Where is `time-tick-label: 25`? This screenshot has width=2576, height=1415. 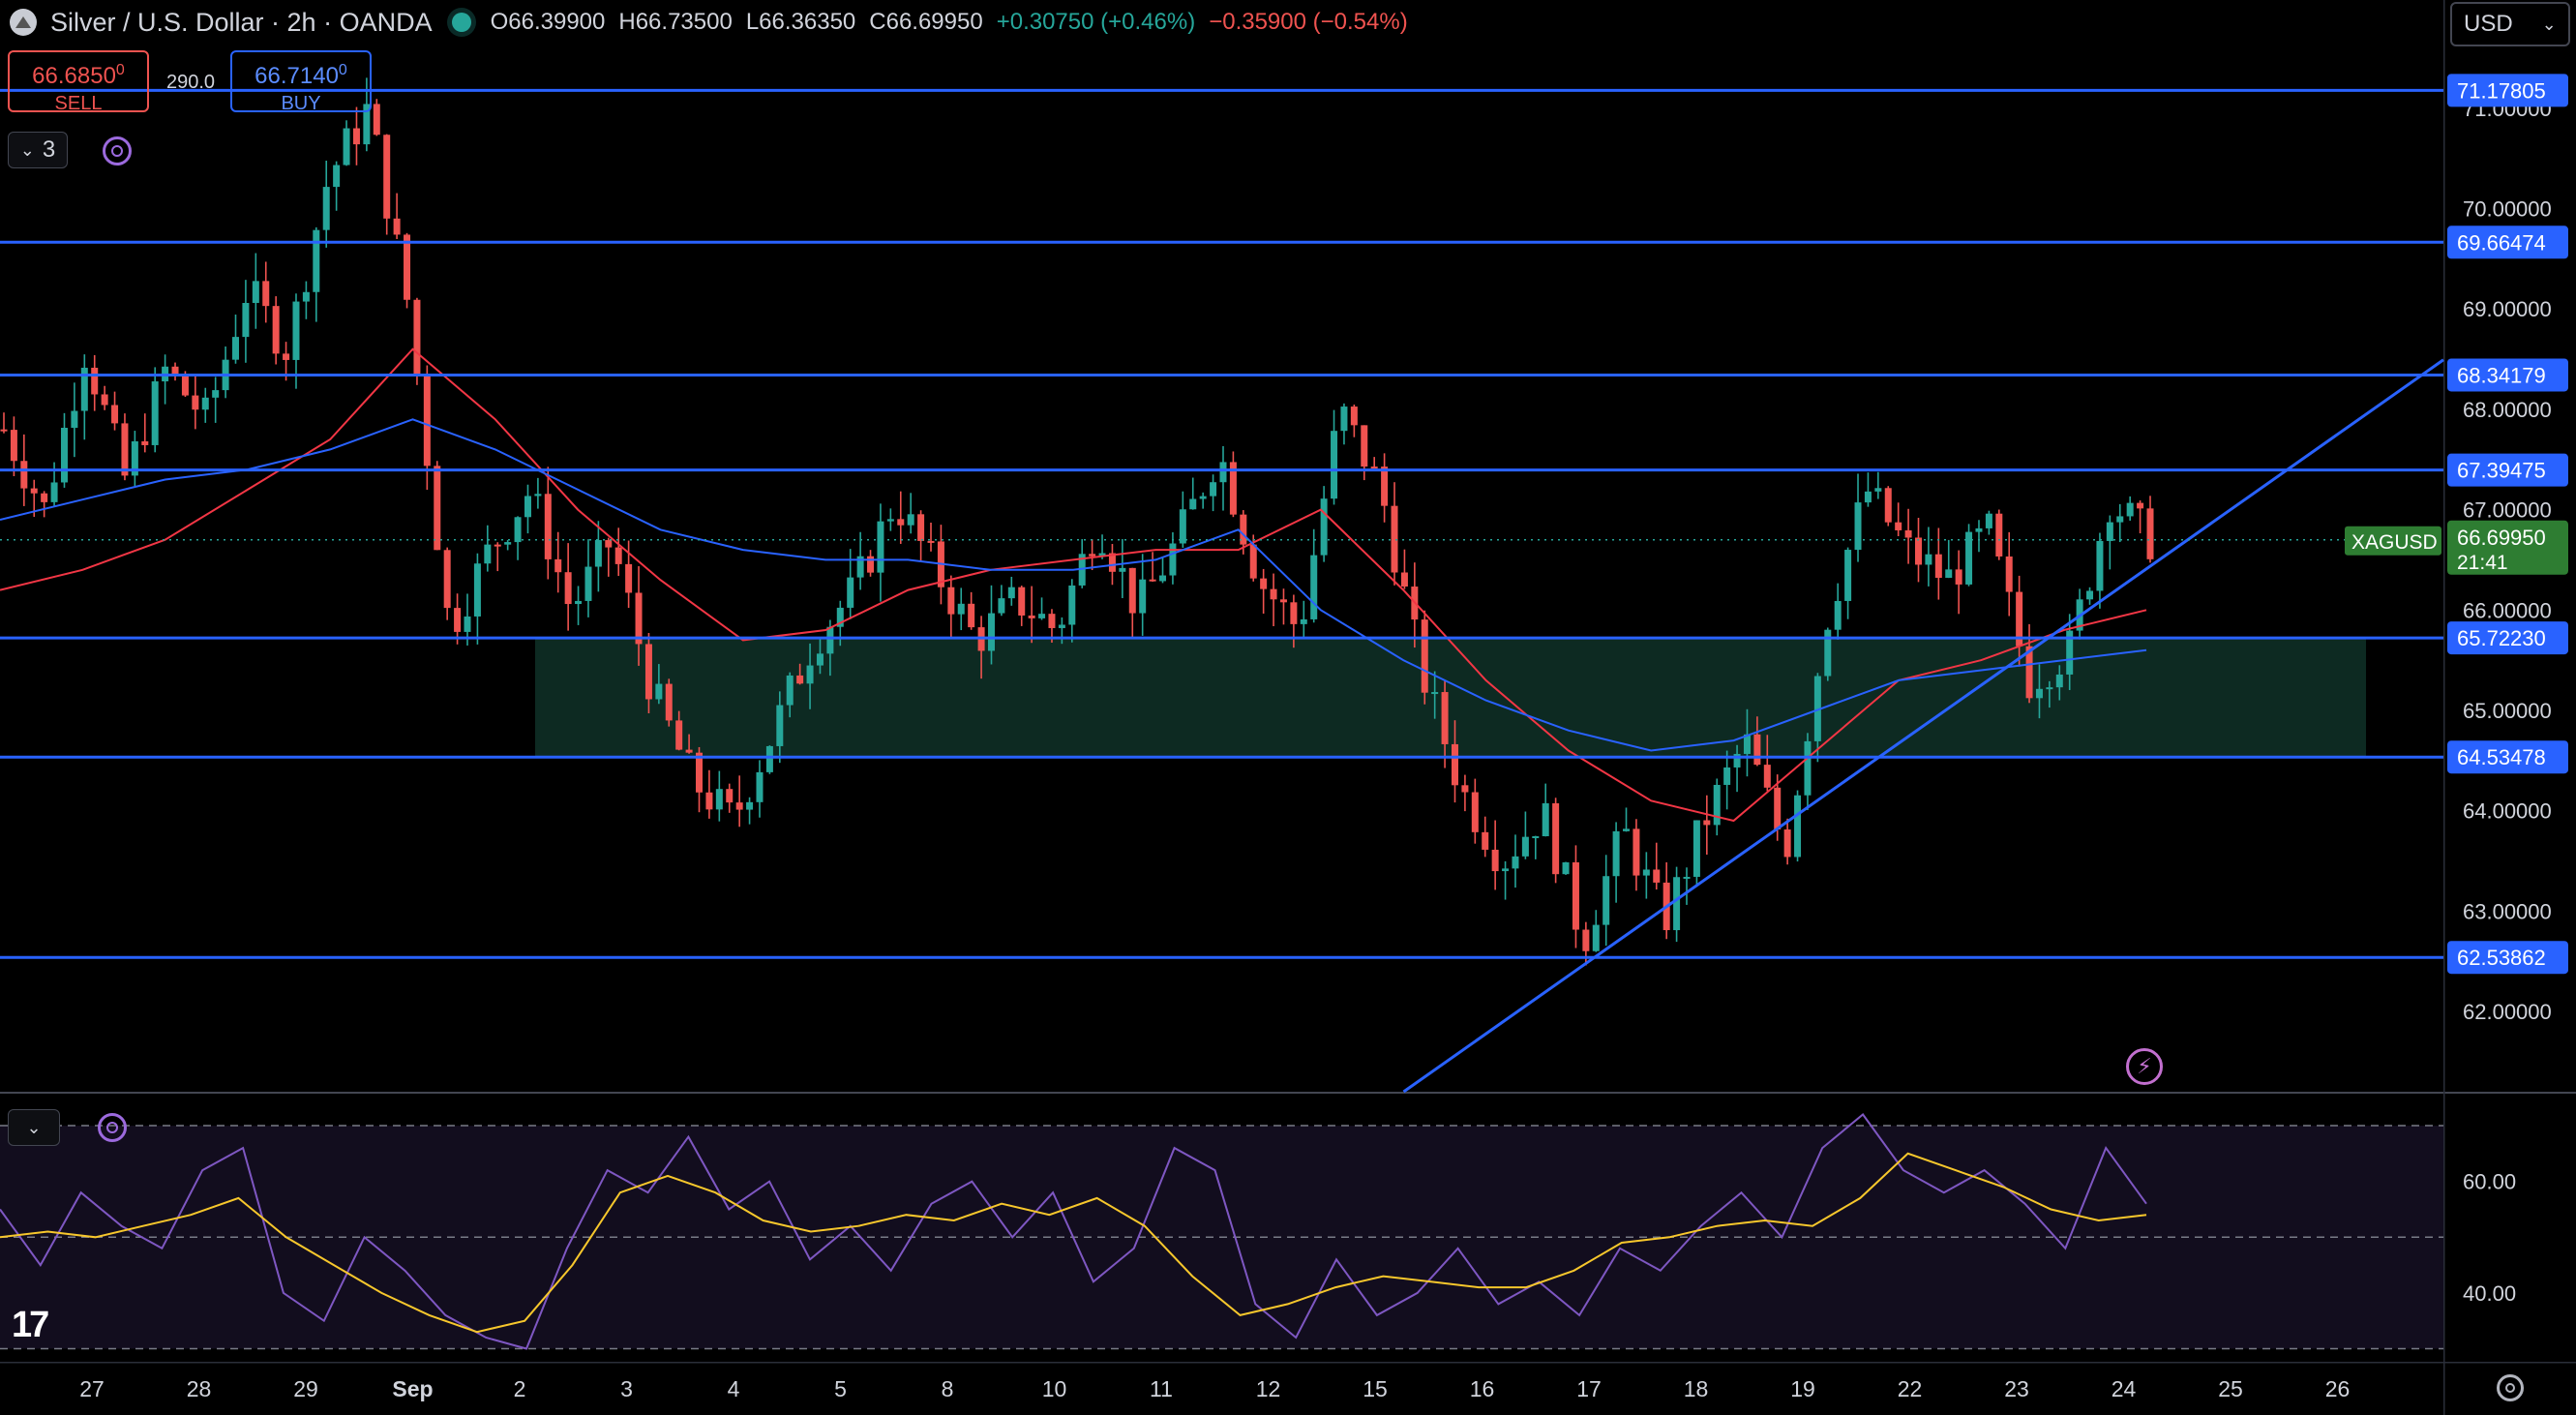 time-tick-label: 25 is located at coordinates (2230, 1388).